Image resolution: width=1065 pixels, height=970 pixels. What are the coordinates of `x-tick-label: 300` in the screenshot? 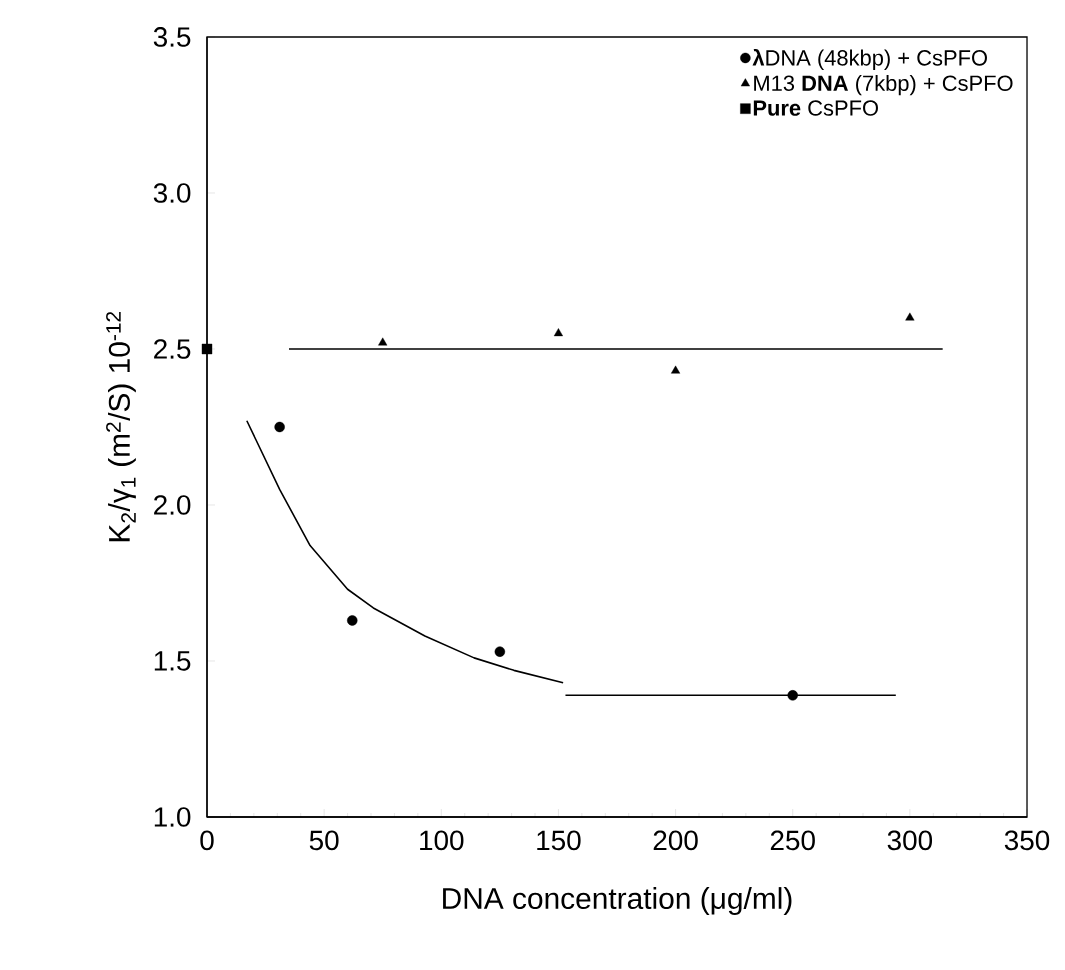 It's located at (910, 840).